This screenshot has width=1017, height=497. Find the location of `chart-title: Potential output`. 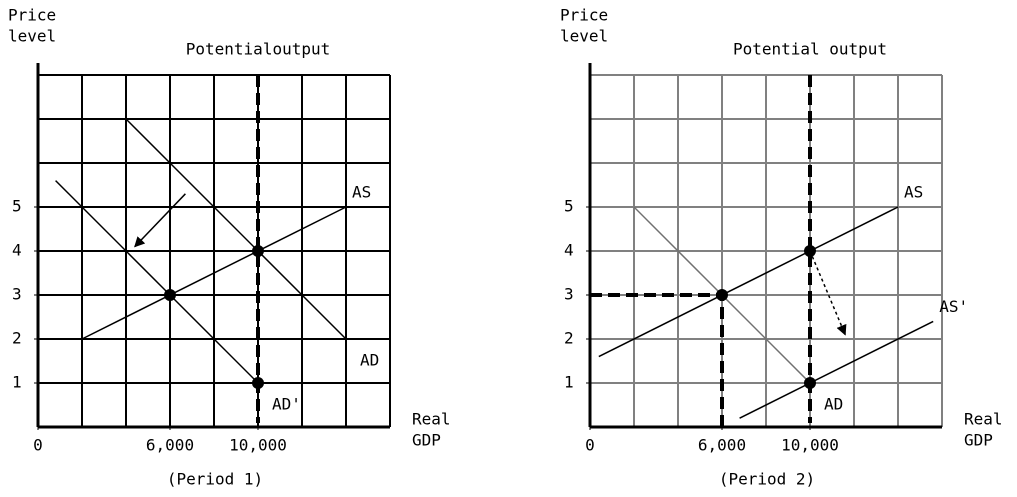

chart-title: Potential output is located at coordinates (810, 49).